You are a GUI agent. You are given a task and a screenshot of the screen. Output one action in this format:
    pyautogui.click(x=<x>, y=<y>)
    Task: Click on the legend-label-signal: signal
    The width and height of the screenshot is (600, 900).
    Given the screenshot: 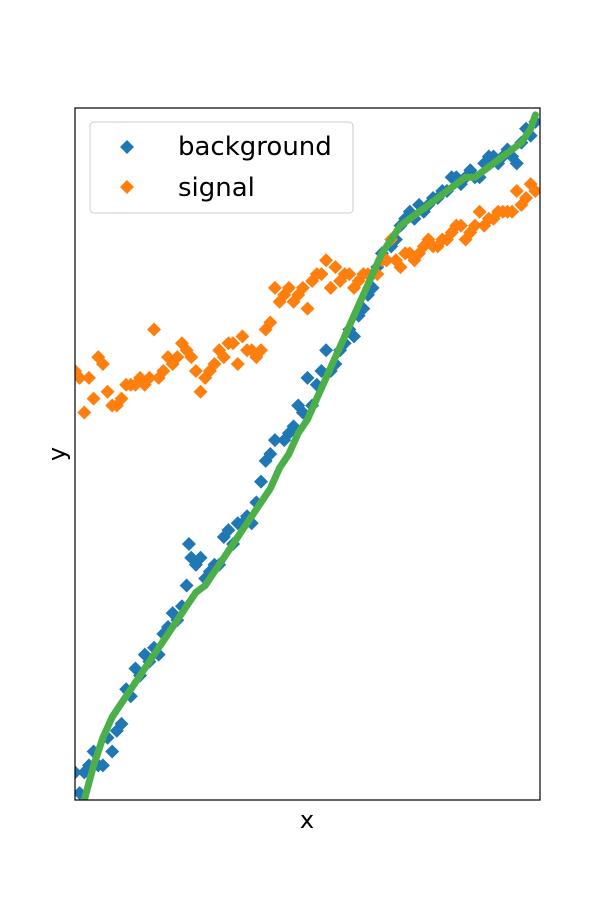 What is the action you would take?
    pyautogui.click(x=216, y=188)
    